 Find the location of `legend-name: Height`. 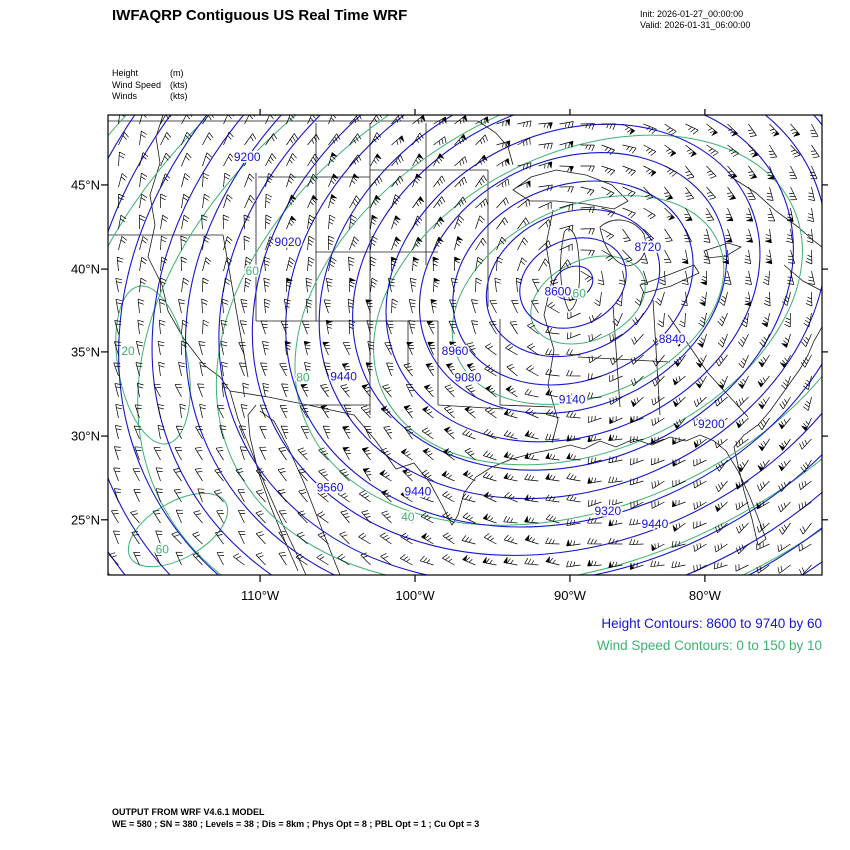

legend-name: Height is located at coordinates (125, 73).